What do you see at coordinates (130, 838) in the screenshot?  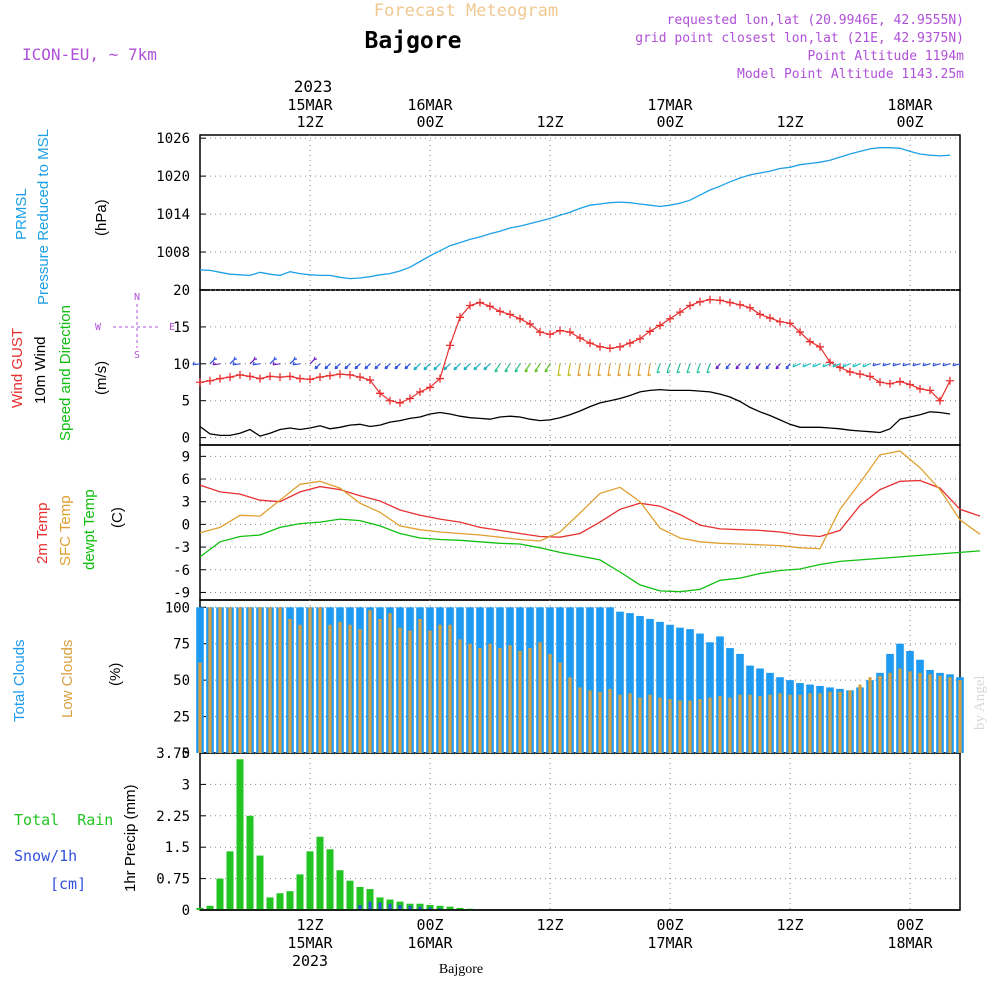 I see `precip-axis-label: 1hr Precip (mm)` at bounding box center [130, 838].